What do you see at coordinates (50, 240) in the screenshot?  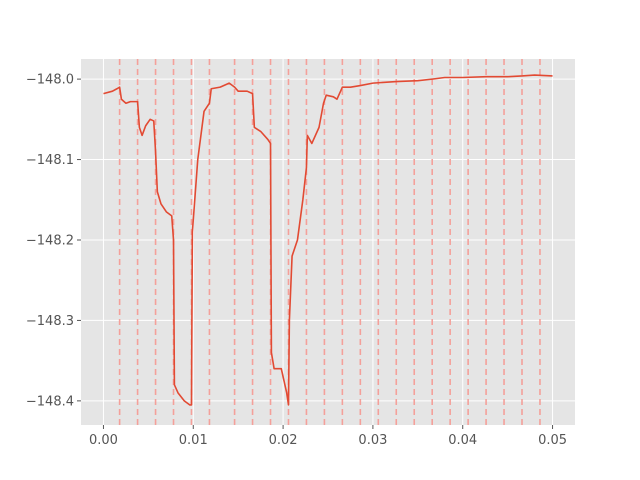 I see `y-tick-label-2: −148.2` at bounding box center [50, 240].